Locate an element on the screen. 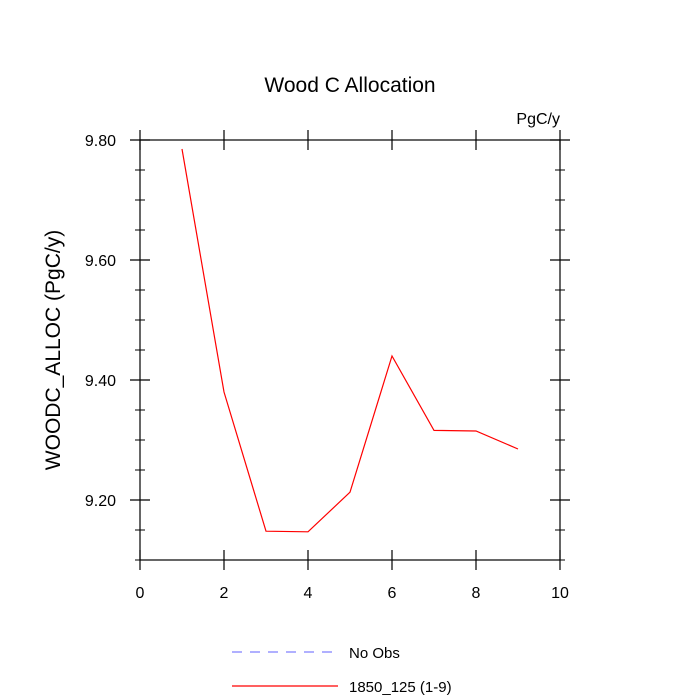 Image resolution: width=700 pixels, height=700 pixels. x-tick-label: 4 is located at coordinates (308, 593).